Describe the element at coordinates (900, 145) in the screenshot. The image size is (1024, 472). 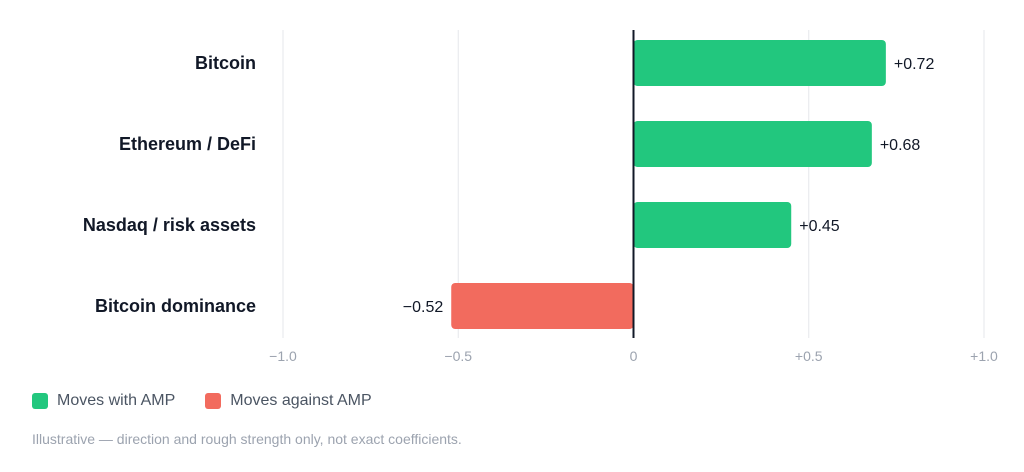
I see `value-label: +0.68` at that location.